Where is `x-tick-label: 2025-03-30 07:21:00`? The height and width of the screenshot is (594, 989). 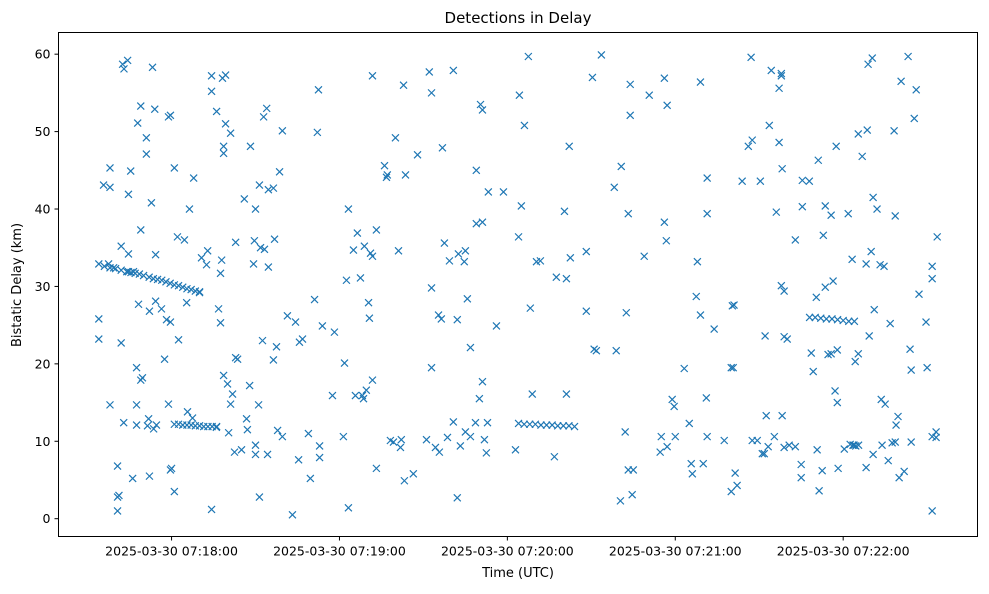 x-tick-label: 2025-03-30 07:21:00 is located at coordinates (675, 551).